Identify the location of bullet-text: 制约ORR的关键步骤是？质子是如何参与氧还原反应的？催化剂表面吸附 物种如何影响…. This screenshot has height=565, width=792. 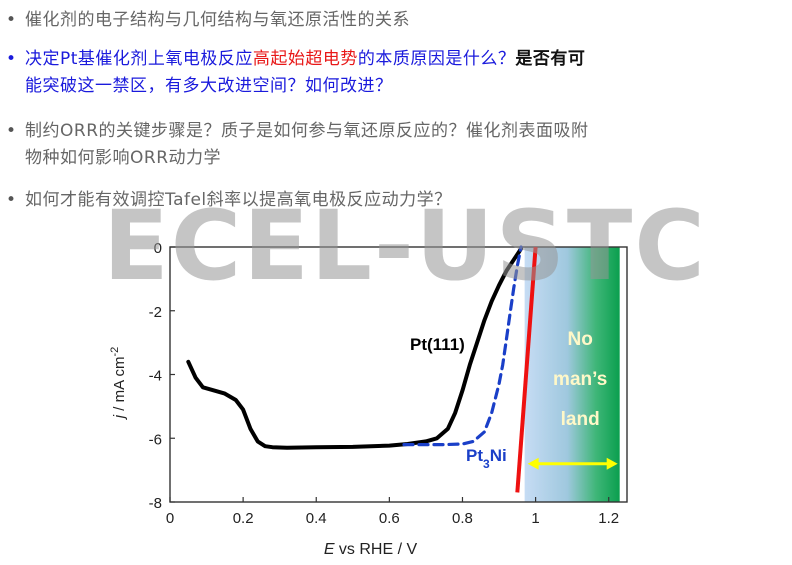
(408, 145).